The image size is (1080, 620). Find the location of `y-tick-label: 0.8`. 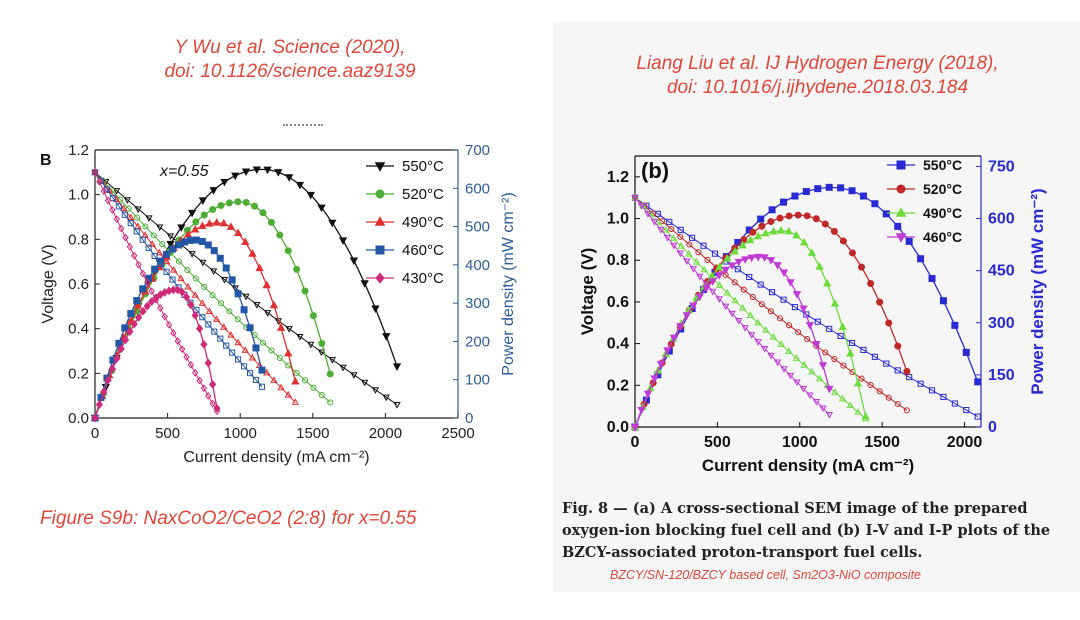

y-tick-label: 0.8 is located at coordinates (78, 239).